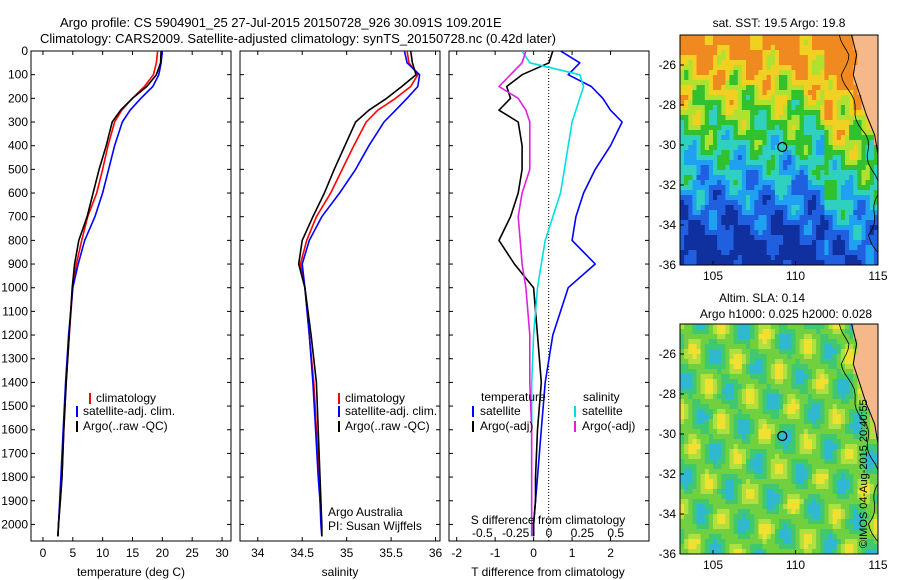  What do you see at coordinates (359, 294) in the screenshot?
I see `series-line-climatology` at bounding box center [359, 294].